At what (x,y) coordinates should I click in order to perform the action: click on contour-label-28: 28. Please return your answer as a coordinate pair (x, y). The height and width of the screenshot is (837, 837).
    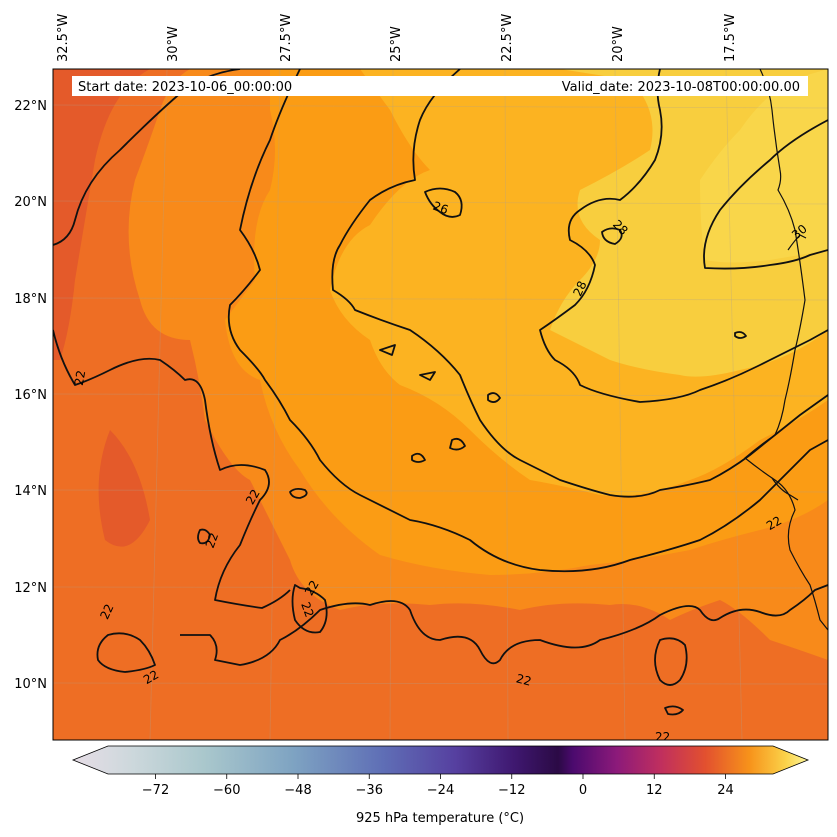
    Looking at the image, I should click on (579, 289).